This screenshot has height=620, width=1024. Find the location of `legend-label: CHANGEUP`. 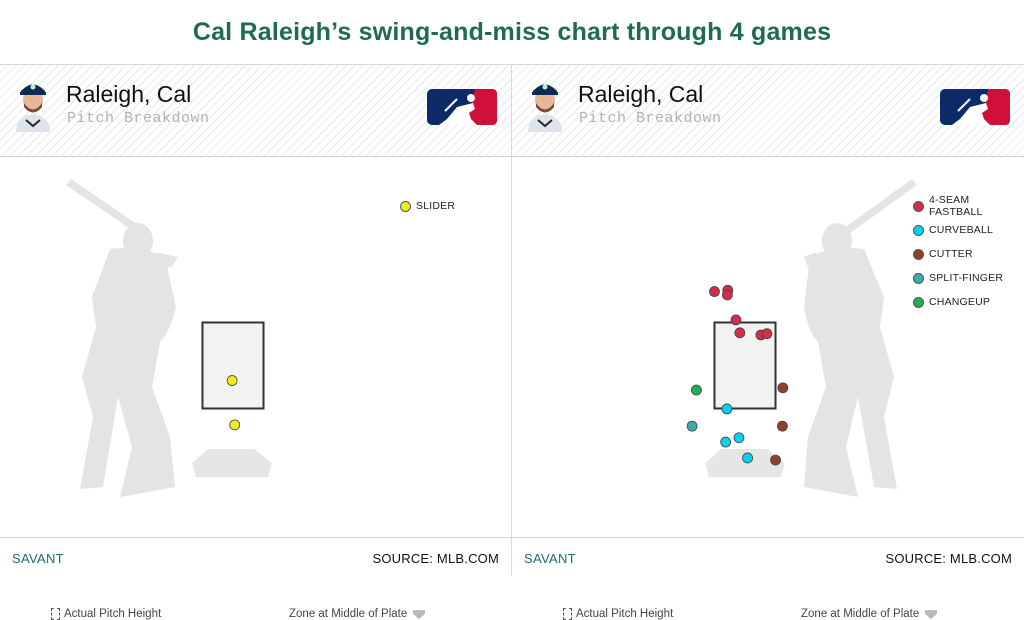

legend-label: CHANGEUP is located at coordinates (960, 302).